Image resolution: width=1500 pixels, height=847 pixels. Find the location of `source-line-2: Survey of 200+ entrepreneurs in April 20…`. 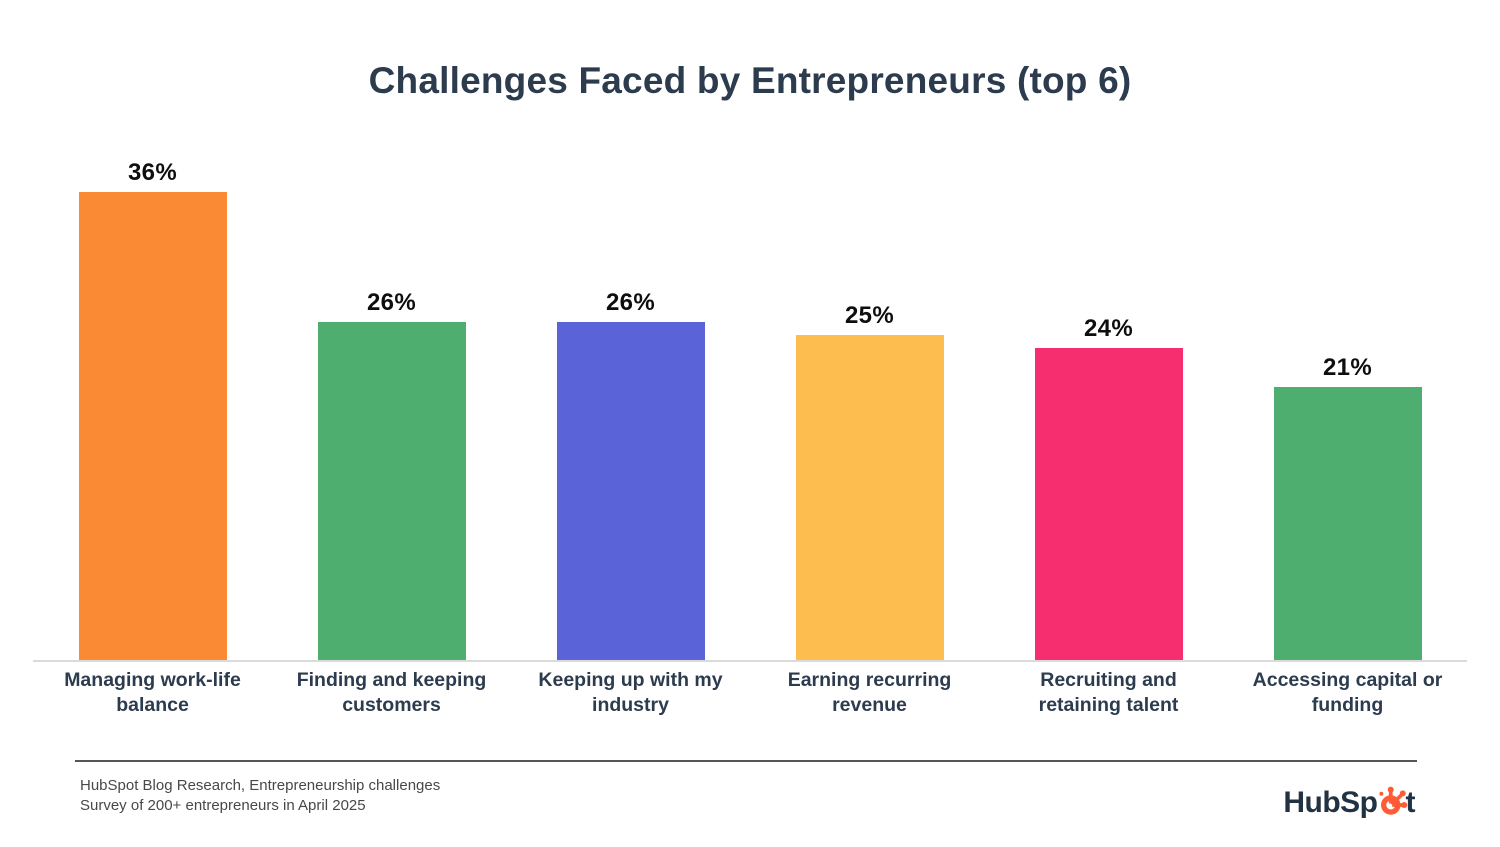

source-line-2: Survey of 200+ entrepreneurs in April 20… is located at coordinates (223, 805).